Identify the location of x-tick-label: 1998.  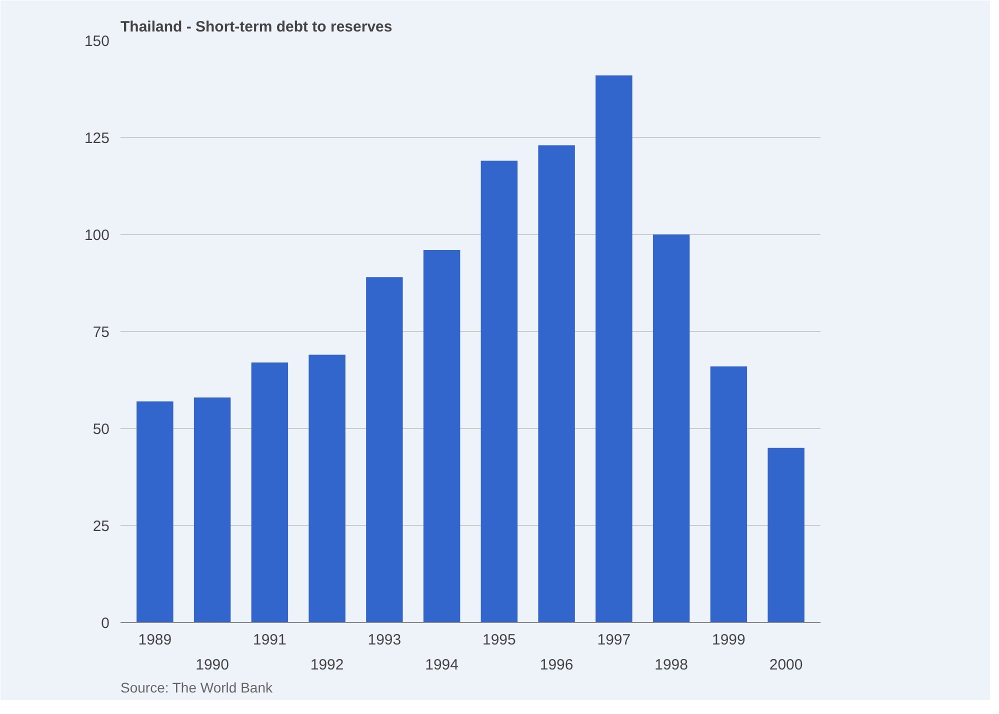
(671, 665).